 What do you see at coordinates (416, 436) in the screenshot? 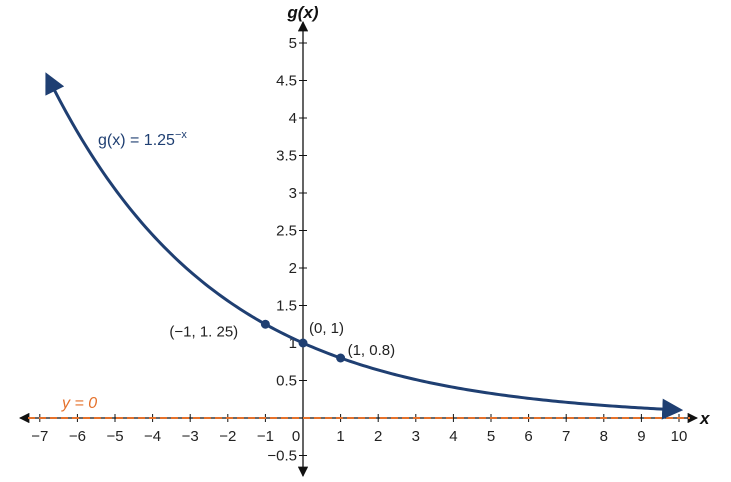
I see `x-tick-label: 3` at bounding box center [416, 436].